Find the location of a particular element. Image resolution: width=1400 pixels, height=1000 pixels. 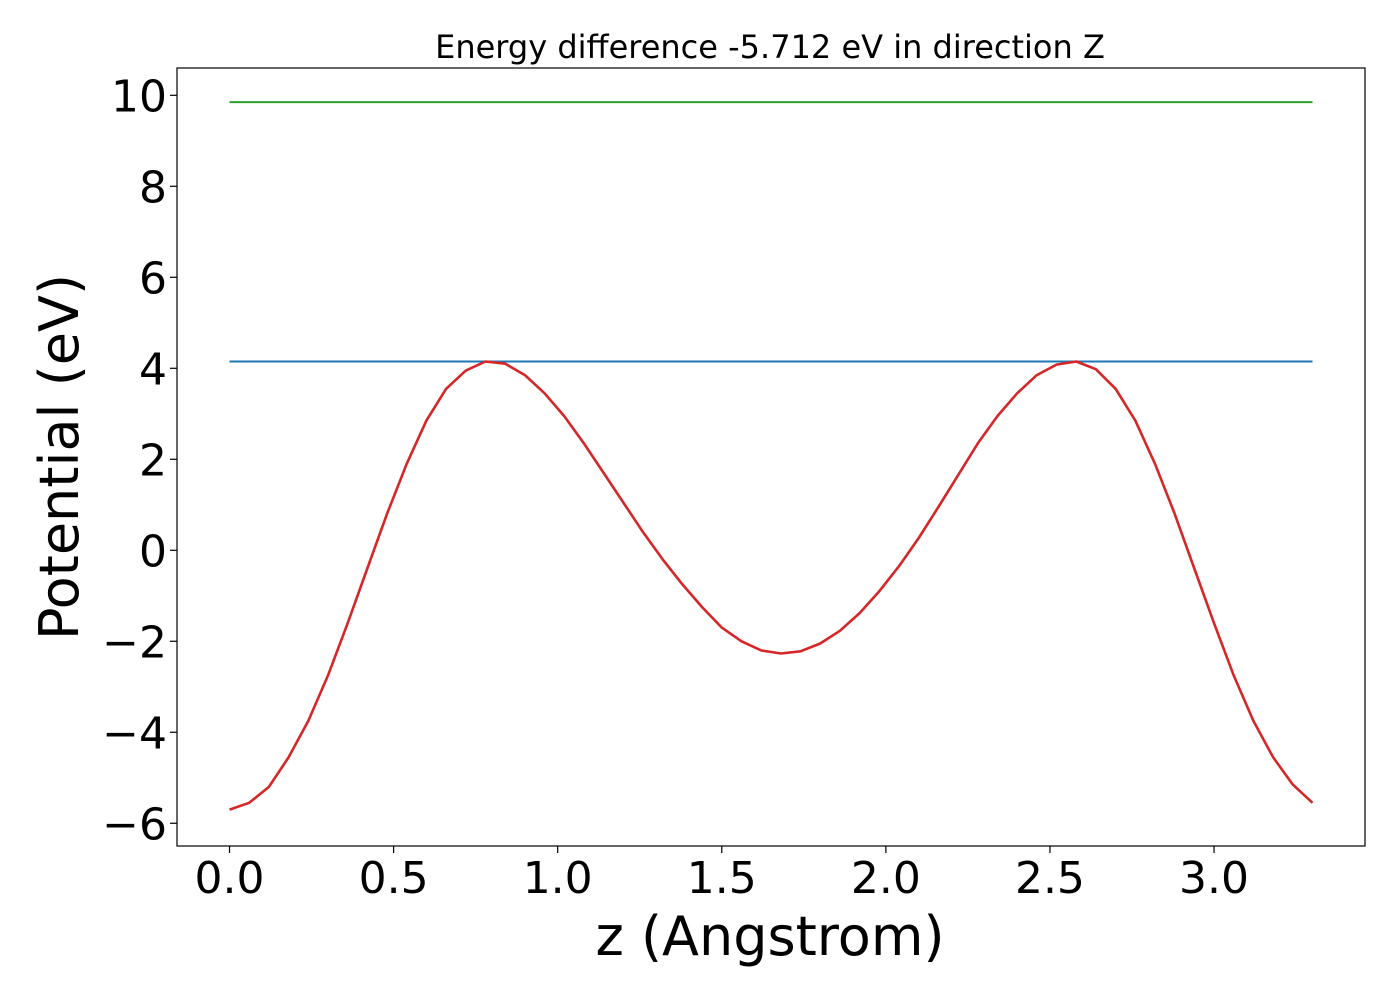

y-axis-label: Potential (eV) is located at coordinates (59, 457).